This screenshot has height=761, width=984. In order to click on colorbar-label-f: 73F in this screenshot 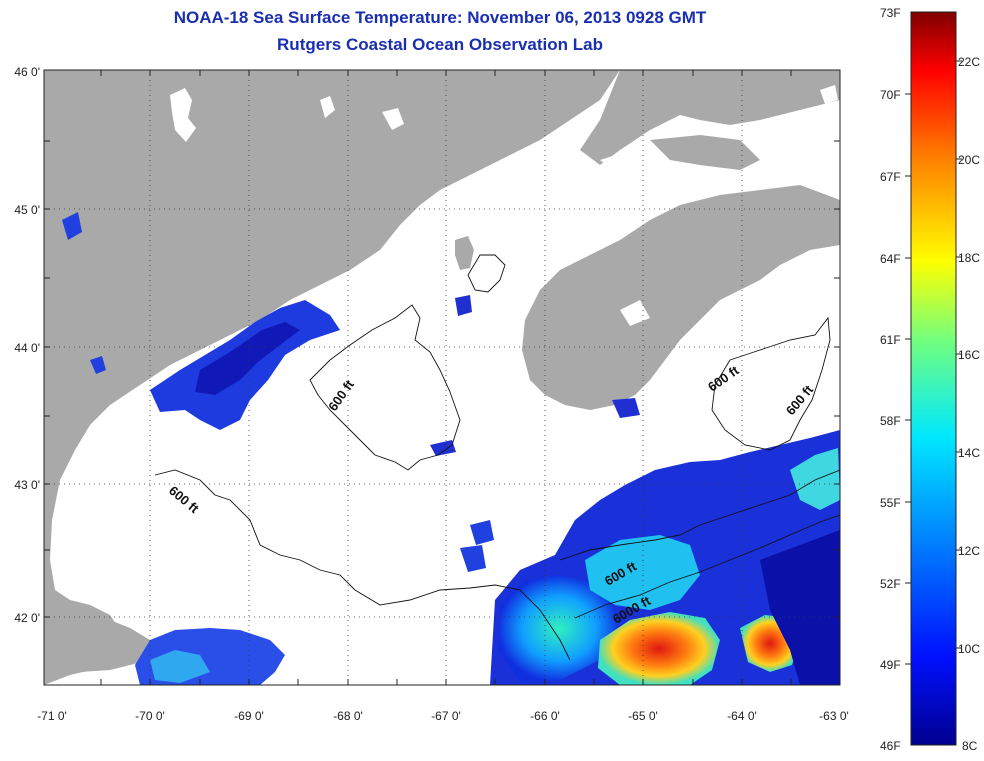, I will do `click(890, 13)`.